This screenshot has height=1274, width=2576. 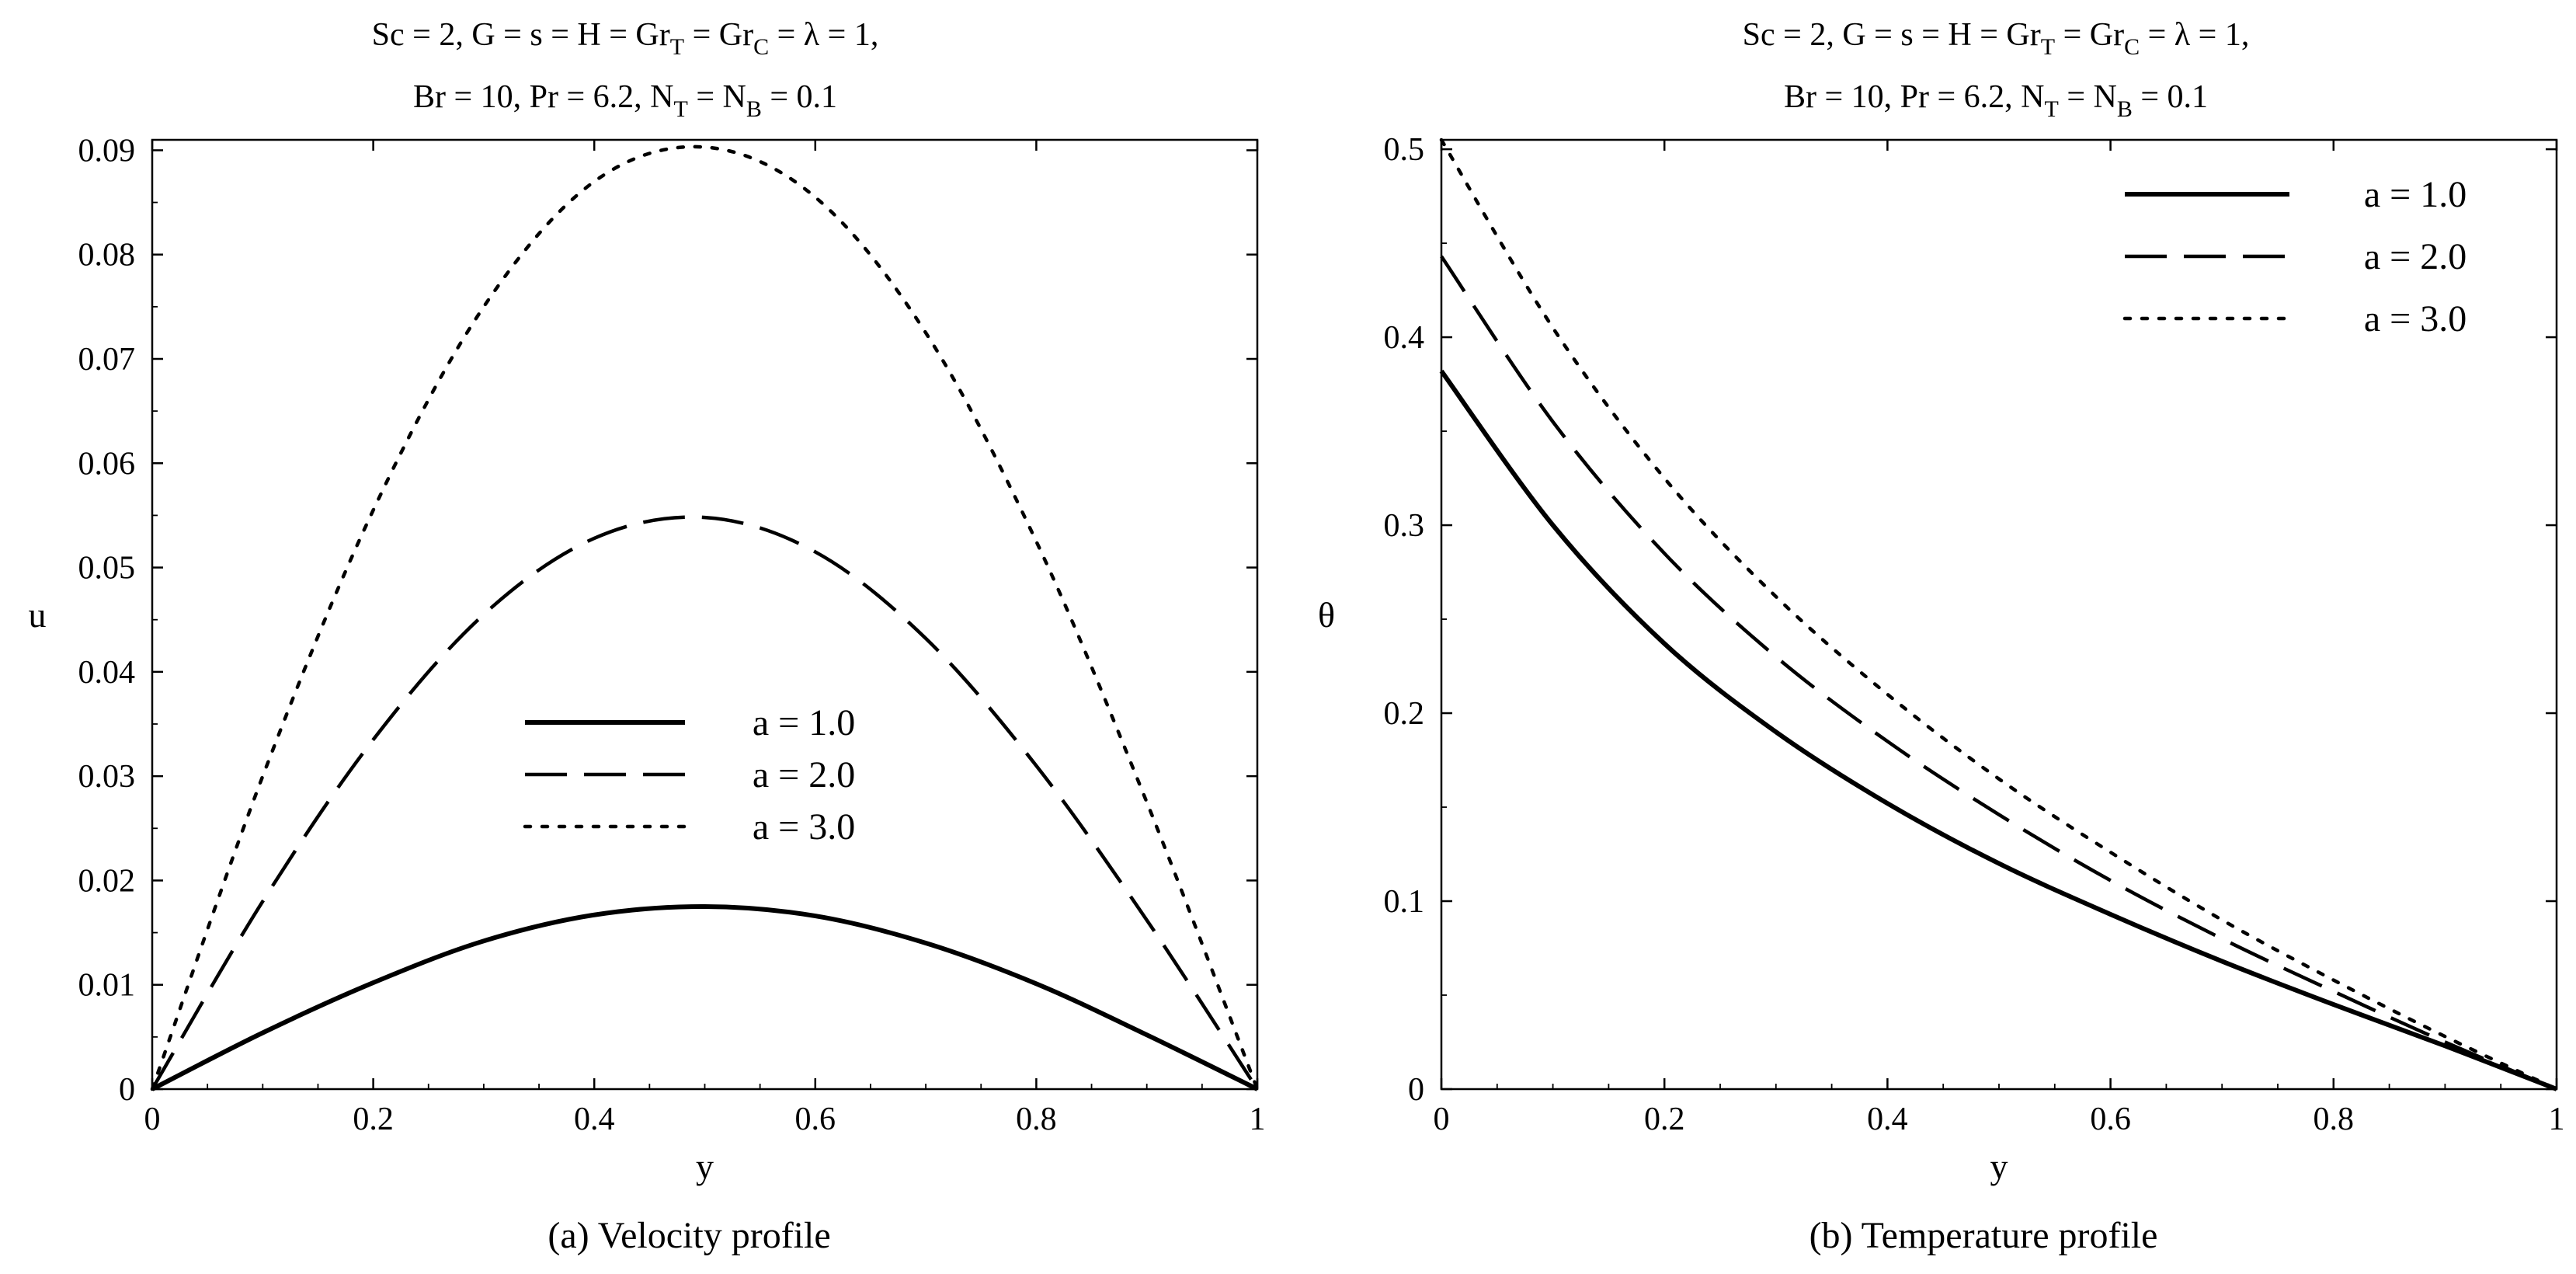 I want to click on y-tick-label: 0.04, so click(x=107, y=673).